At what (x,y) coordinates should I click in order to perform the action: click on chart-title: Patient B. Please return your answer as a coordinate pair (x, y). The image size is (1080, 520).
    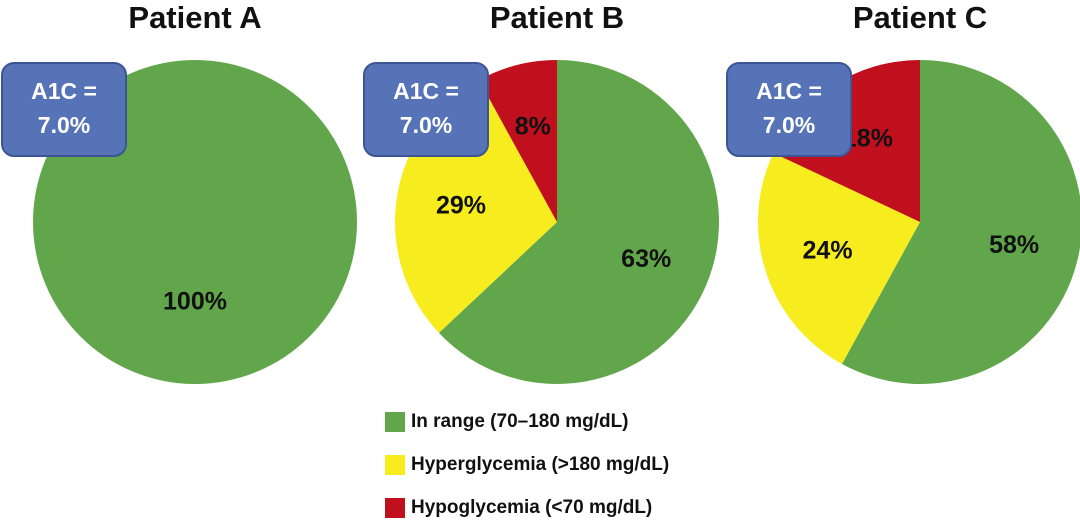
    Looking at the image, I should click on (557, 17).